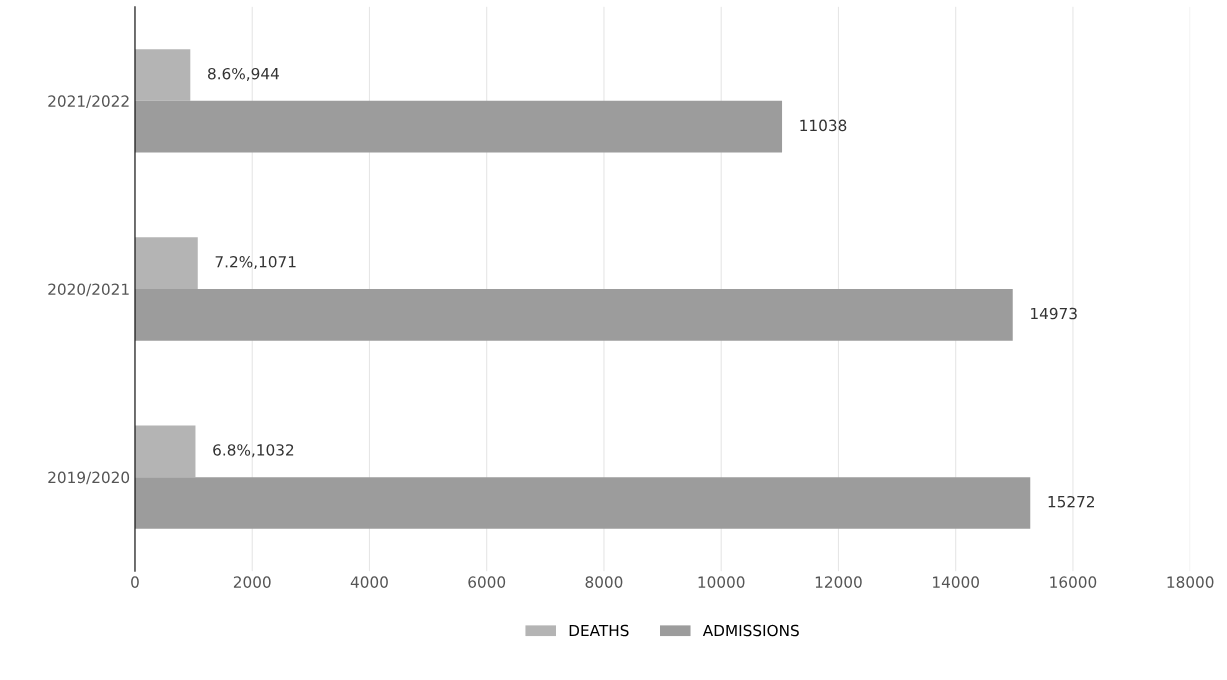 This screenshot has height=680, width=1227. I want to click on x-tick-label: 4000, so click(369, 582).